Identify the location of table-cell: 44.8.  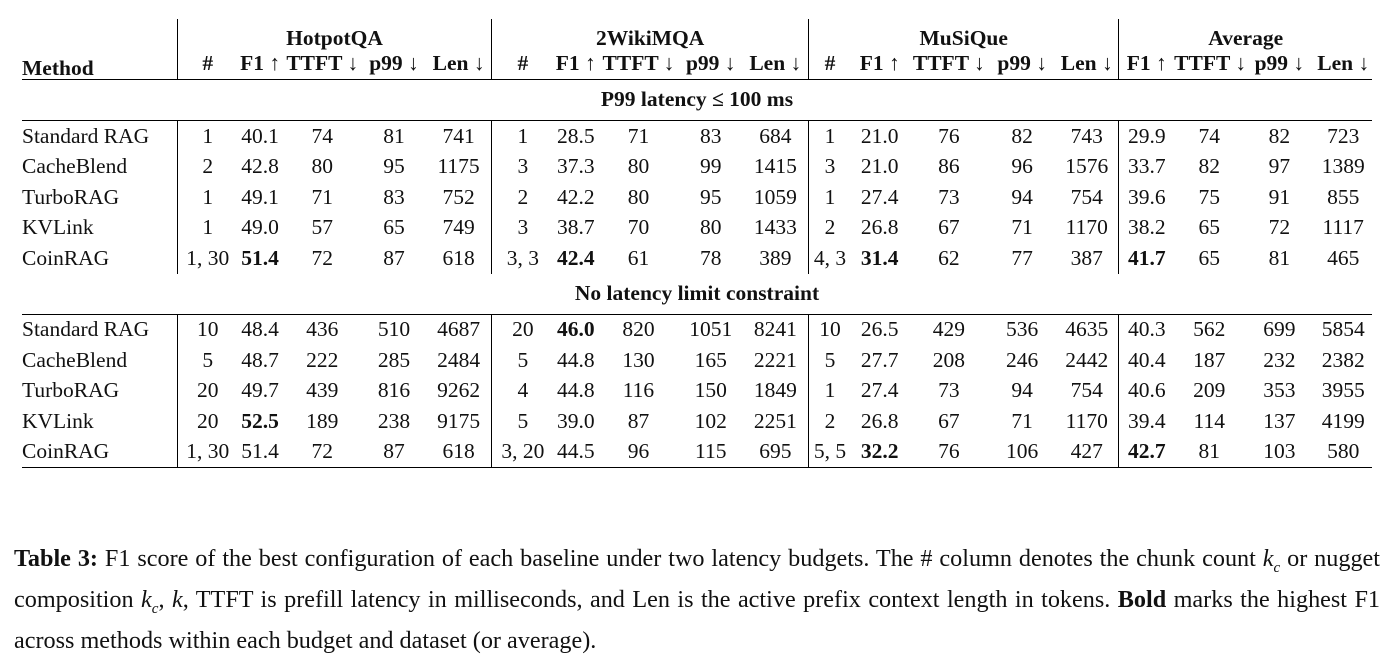
(575, 359).